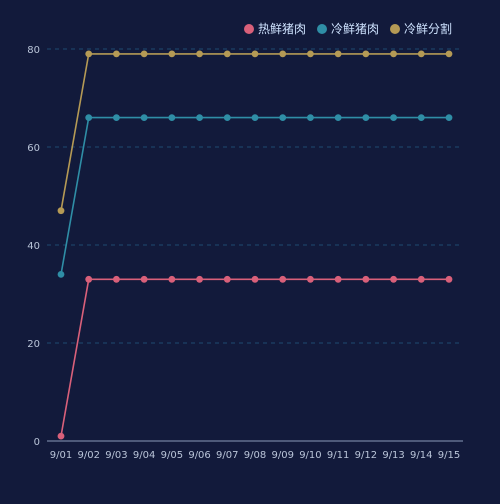 Image resolution: width=500 pixels, height=504 pixels. Describe the element at coordinates (366, 455) in the screenshot. I see `x-tick-label: 9/12` at that location.